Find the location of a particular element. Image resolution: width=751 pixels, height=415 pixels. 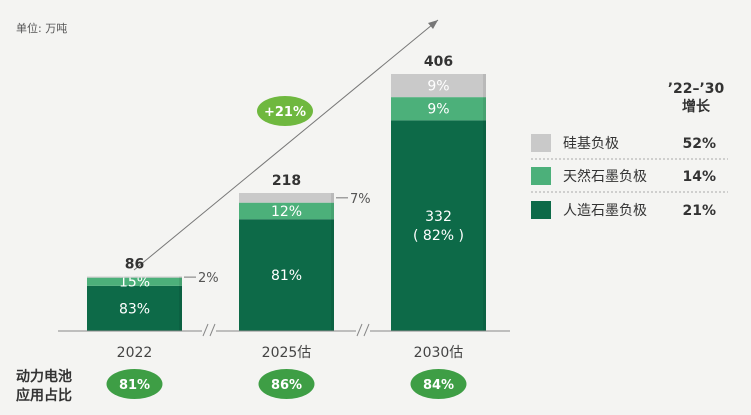

segment-label: 83% is located at coordinates (134, 309).